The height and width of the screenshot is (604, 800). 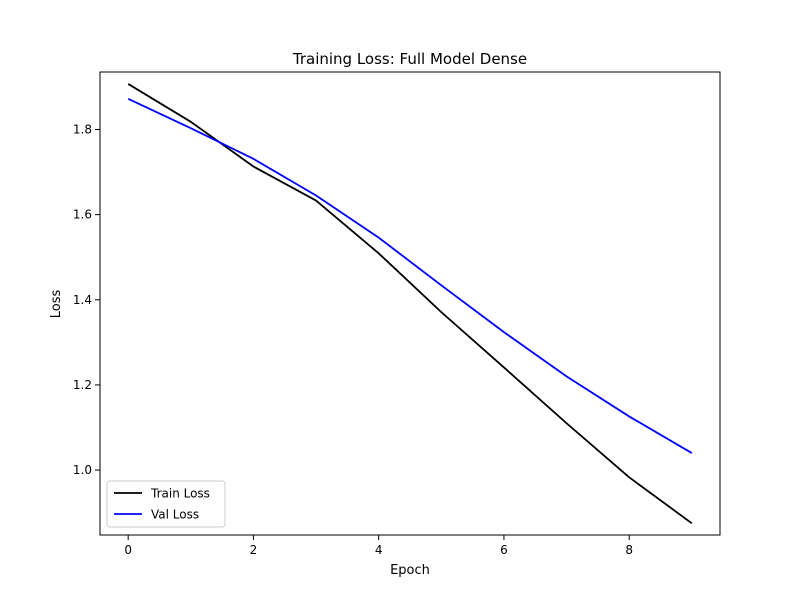 What do you see at coordinates (410, 570) in the screenshot?
I see `x-axis-label: Epoch` at bounding box center [410, 570].